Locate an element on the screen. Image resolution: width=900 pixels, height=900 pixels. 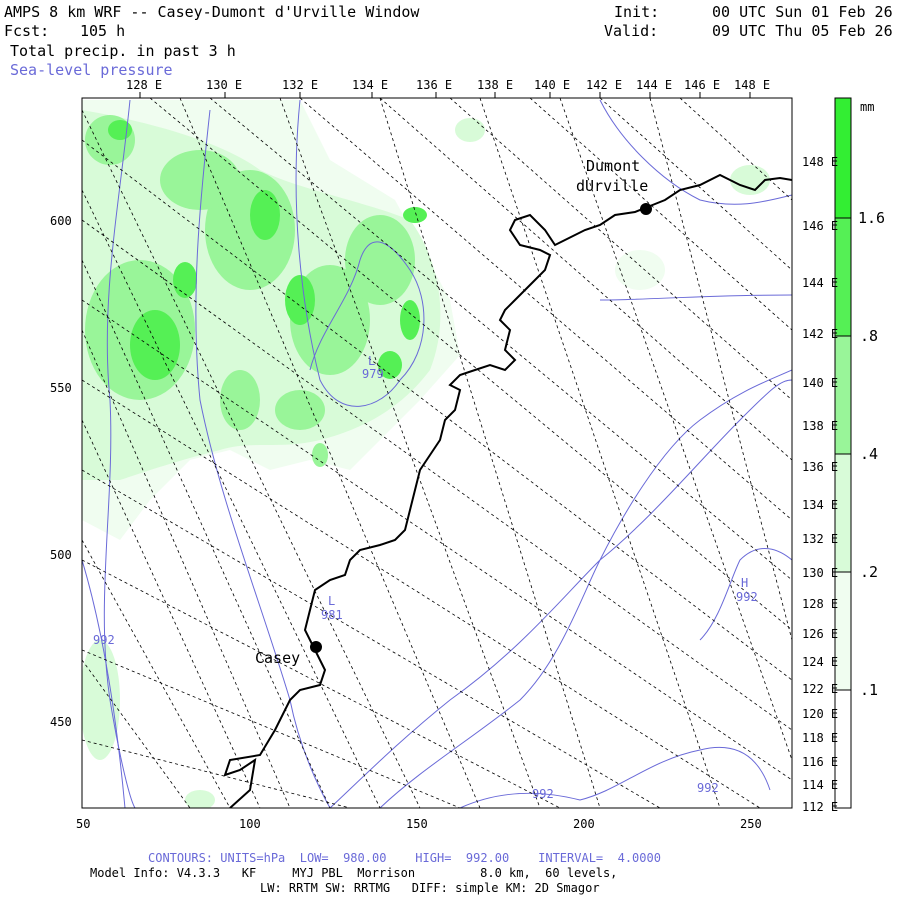
right-axis-label: 130 E is located at coordinates (820, 573).